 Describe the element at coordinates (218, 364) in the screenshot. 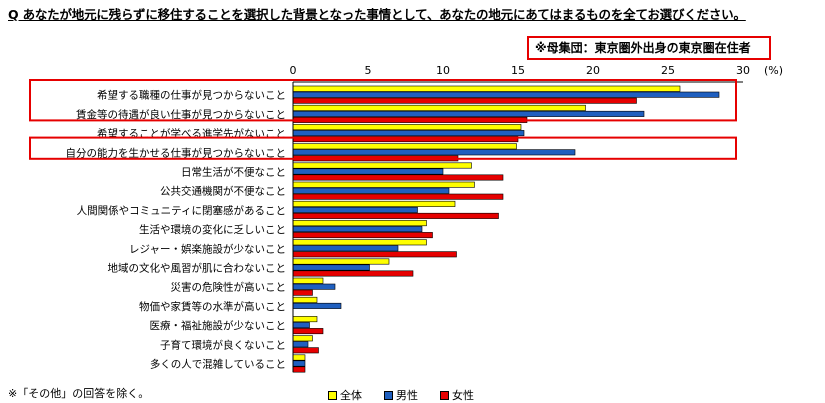

I see `category-label: 多くの人で混雑していること` at that location.